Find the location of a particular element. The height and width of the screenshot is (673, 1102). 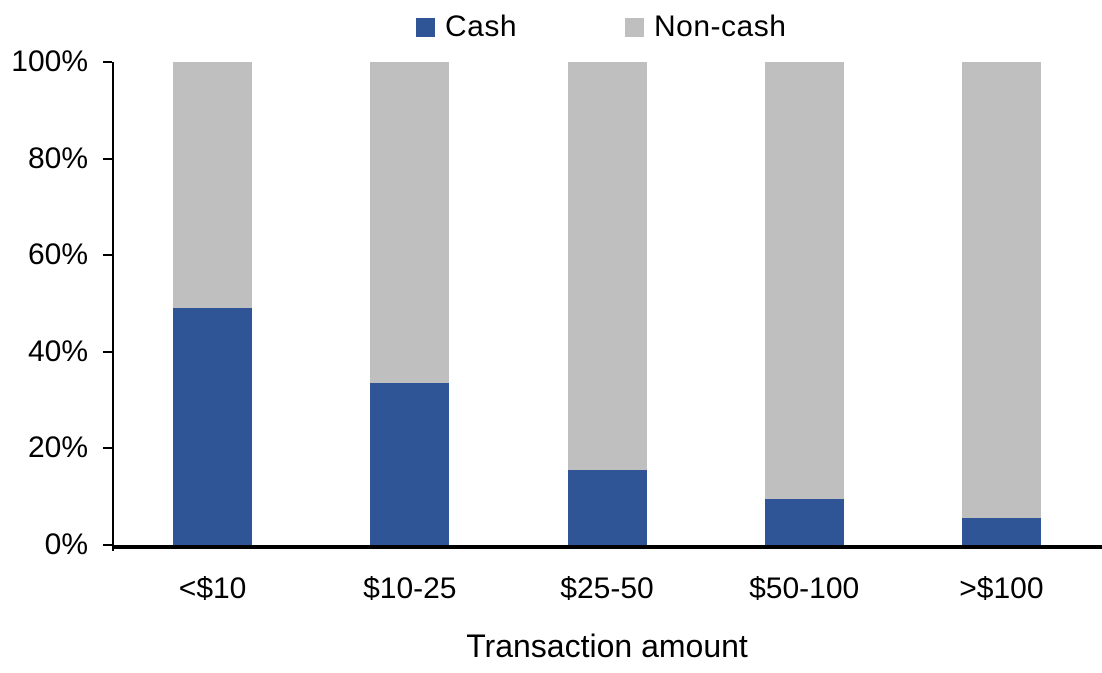

legend-swatch-noncash-icon is located at coordinates (634, 27).